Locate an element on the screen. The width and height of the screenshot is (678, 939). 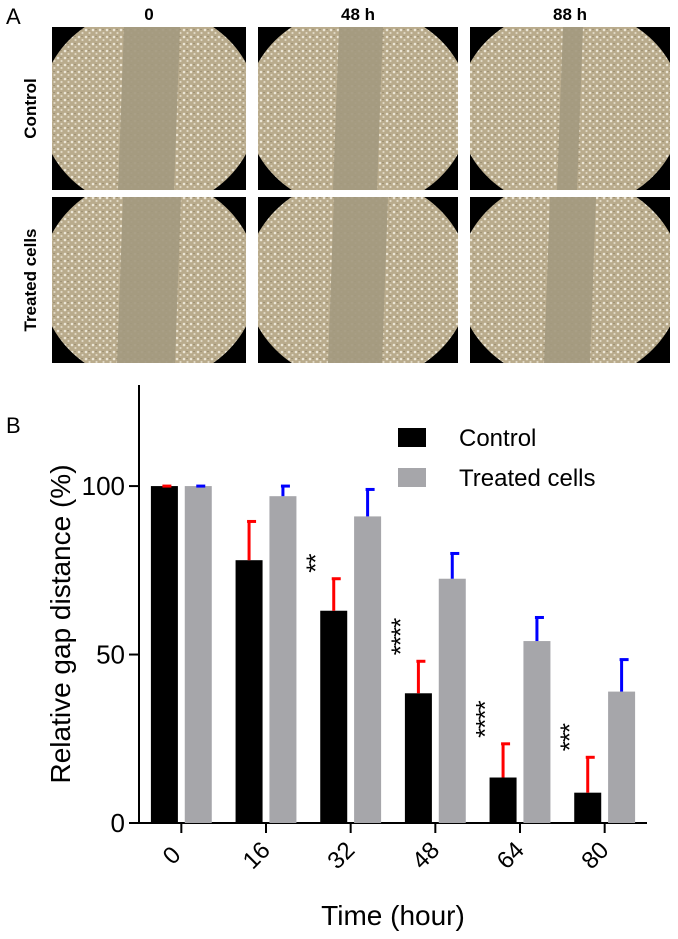
x-tick-label: 16 is located at coordinates (257, 856).